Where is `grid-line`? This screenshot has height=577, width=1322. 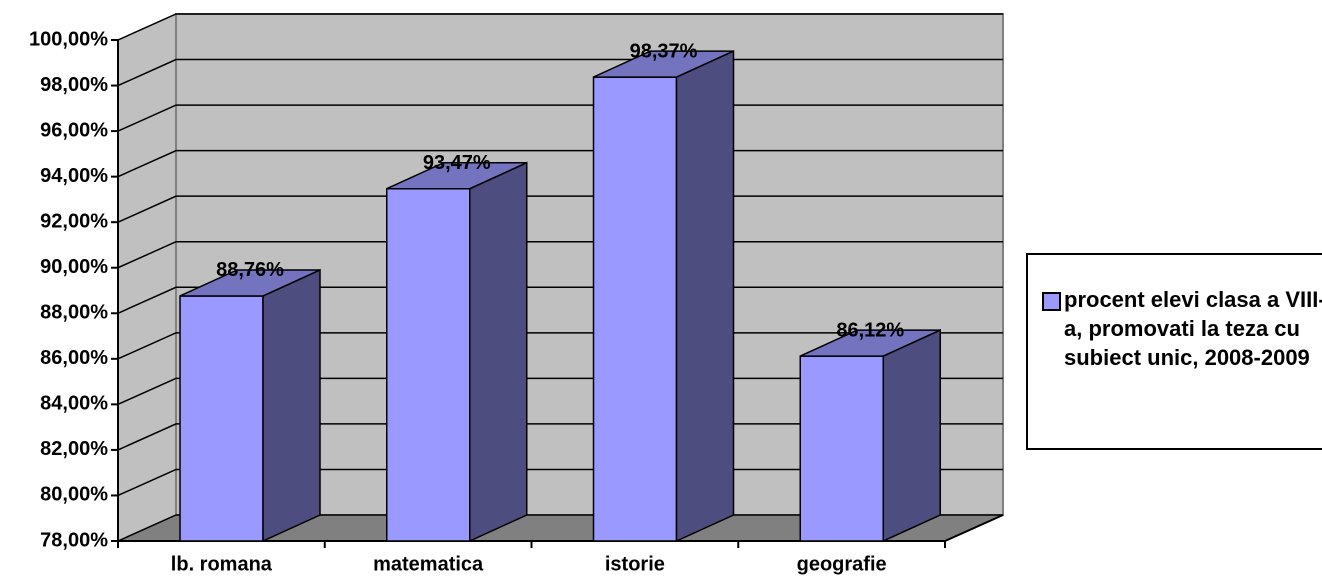 grid-line is located at coordinates (560, 27).